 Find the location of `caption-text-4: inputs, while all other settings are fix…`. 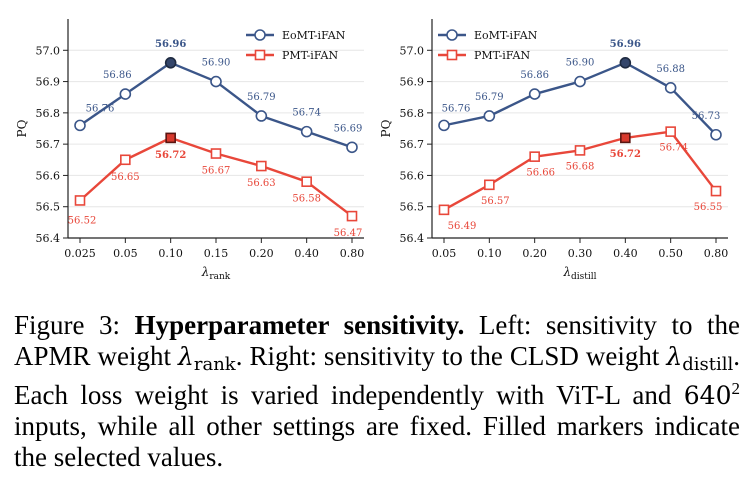

caption-text-4: inputs, while all other settings are fix… is located at coordinates (377, 441).